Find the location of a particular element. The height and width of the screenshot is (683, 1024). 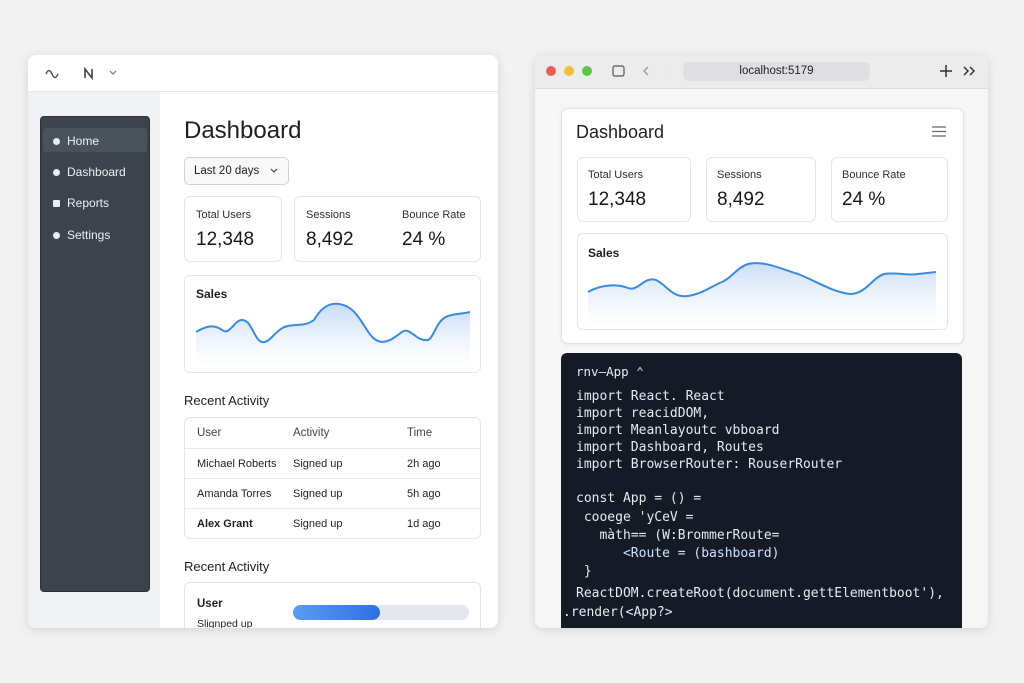

code-line: import Dashboard, Routes is located at coordinates (670, 447).